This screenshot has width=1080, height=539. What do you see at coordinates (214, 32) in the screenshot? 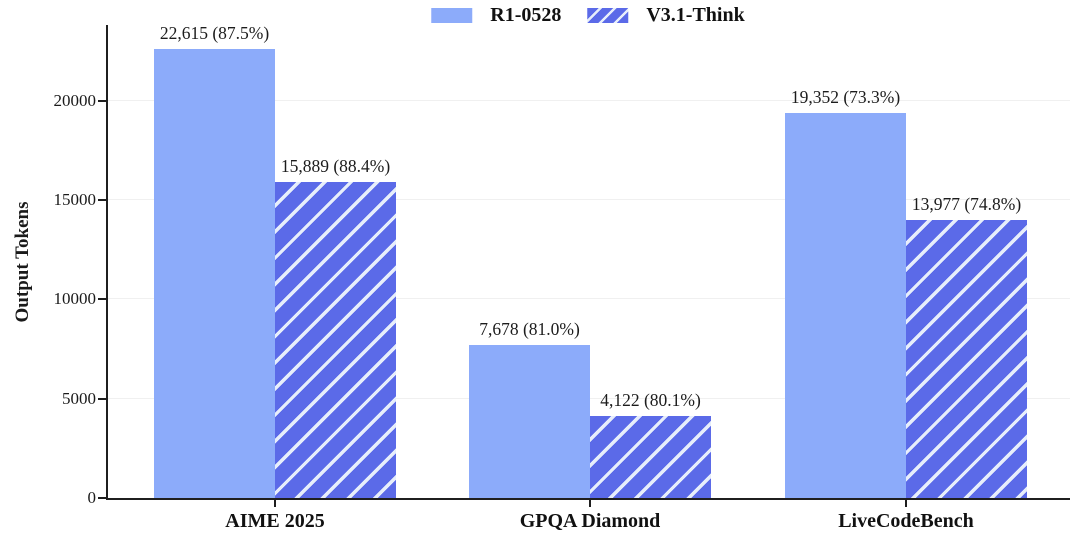
I see `bar-label-r1-0528-aime-2025: 22,615 (87.5%)` at bounding box center [214, 32].